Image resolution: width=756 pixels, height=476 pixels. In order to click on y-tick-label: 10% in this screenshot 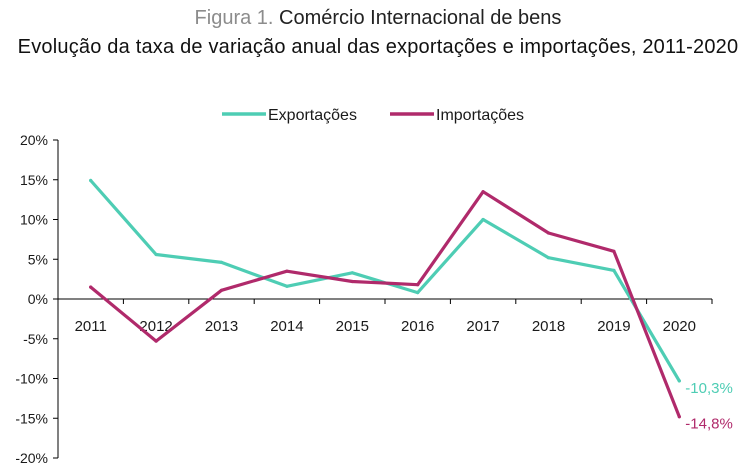, I will do `click(34, 220)`.